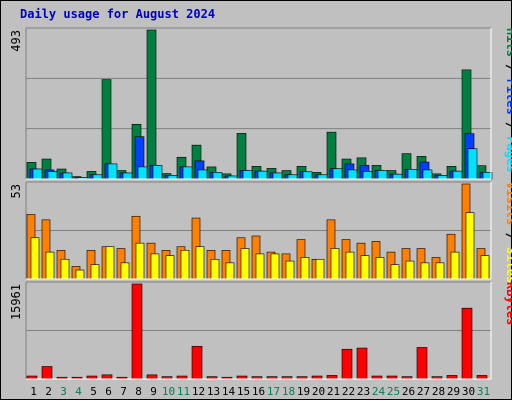 The image size is (512, 401). What do you see at coordinates (483, 391) in the screenshot?
I see `x-tick-label: 31` at bounding box center [483, 391].